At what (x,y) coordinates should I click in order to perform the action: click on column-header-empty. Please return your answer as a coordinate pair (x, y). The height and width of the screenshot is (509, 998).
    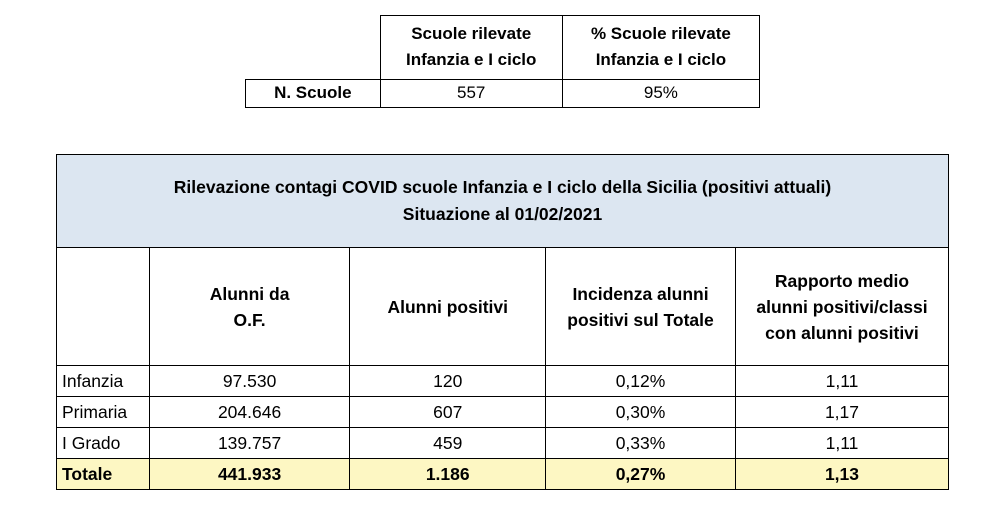
    Looking at the image, I should click on (103, 306).